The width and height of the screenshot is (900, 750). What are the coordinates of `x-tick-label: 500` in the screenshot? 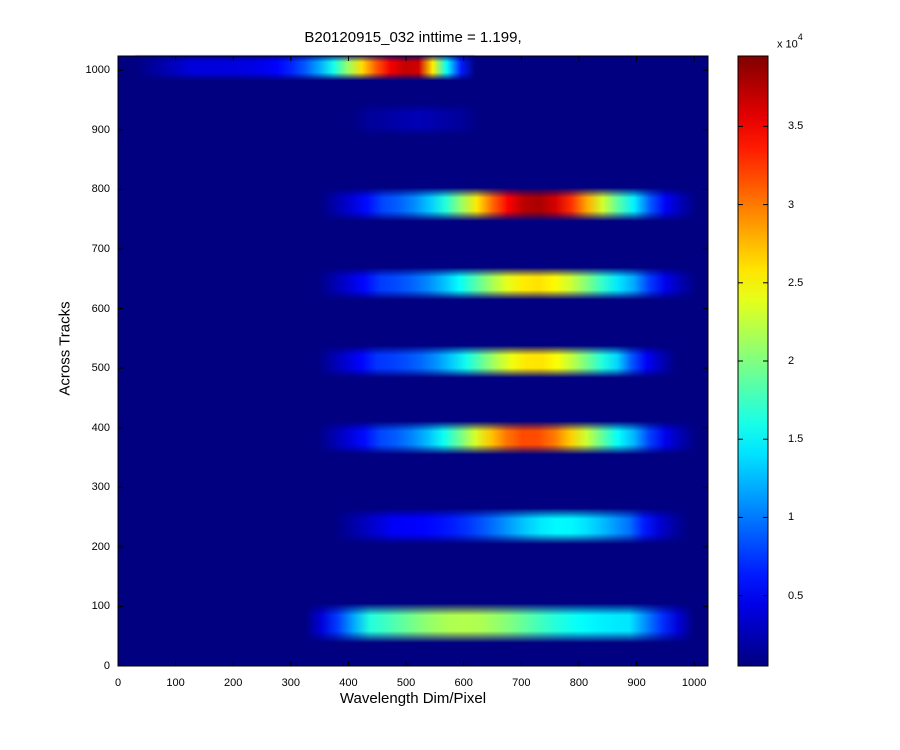 It's located at (406, 683).